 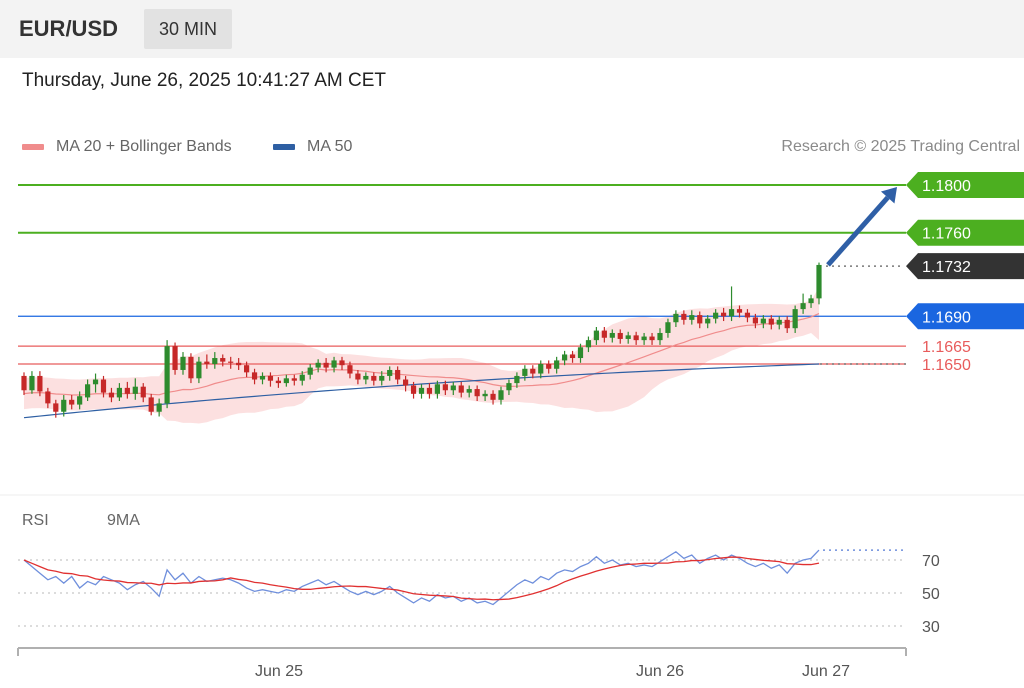 I want to click on legend-ma20: MA 20 + Bollinger Bands, so click(x=127, y=147).